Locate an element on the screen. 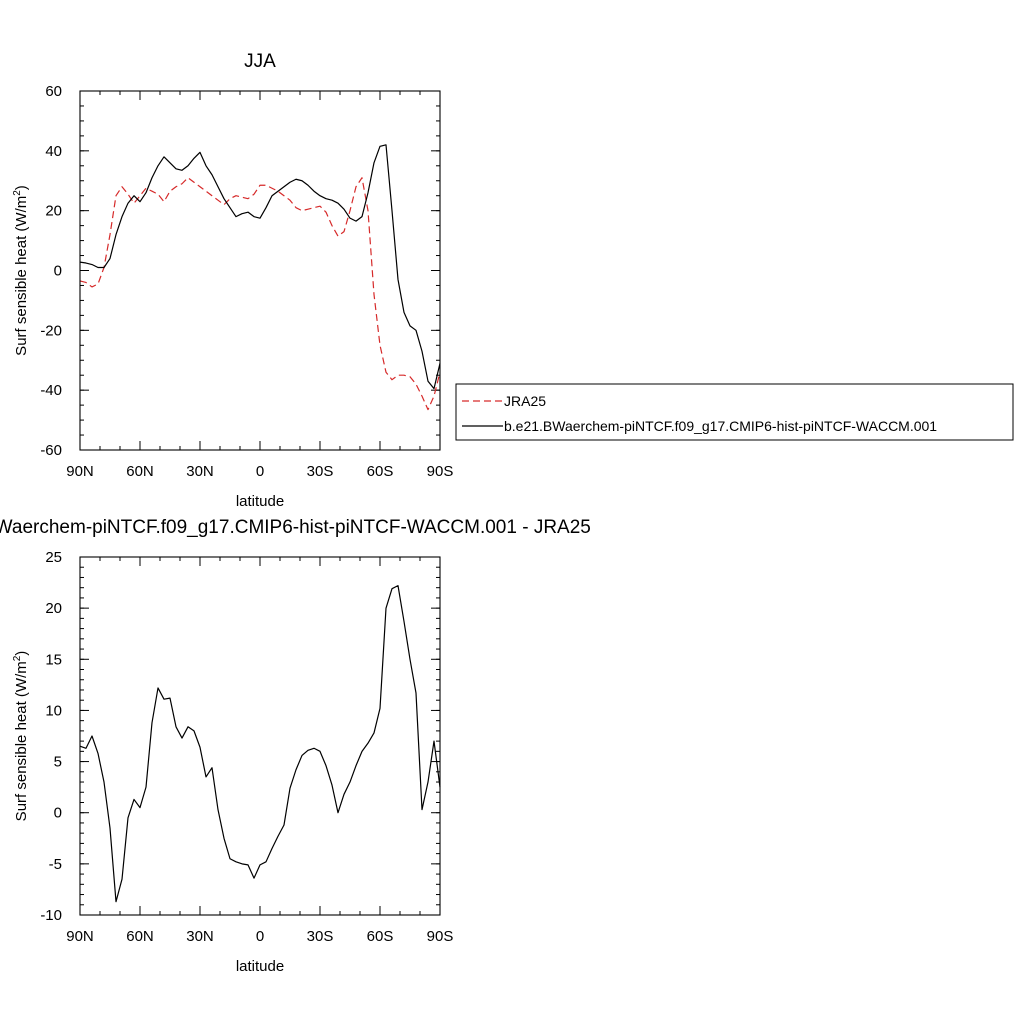 This screenshot has width=1024, height=1024. y-tick-label: 15 is located at coordinates (53, 659).